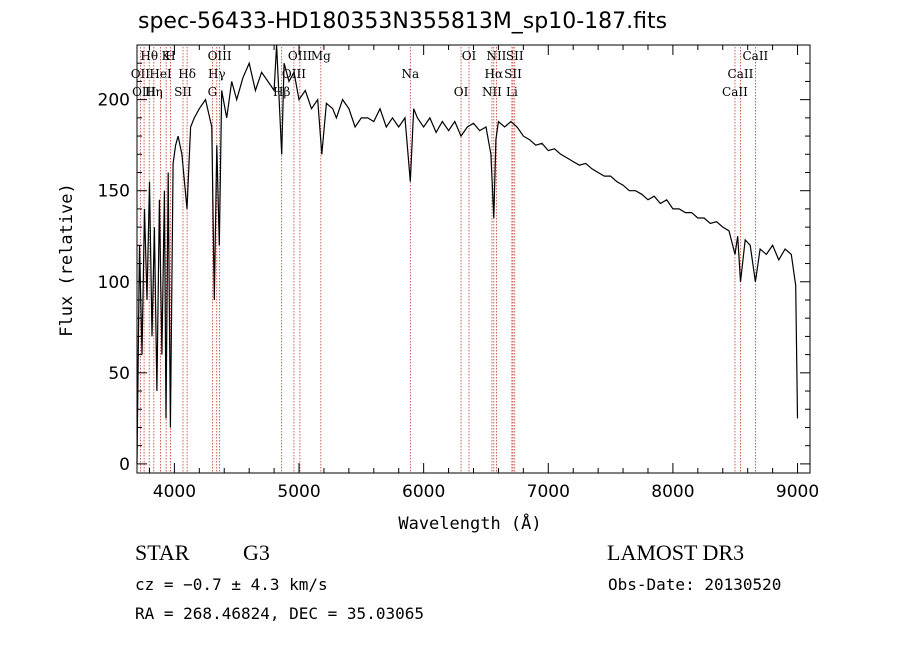 The image size is (900, 649). What do you see at coordinates (469, 523) in the screenshot?
I see `x-axis-label: Wavelength (Å)` at bounding box center [469, 523].